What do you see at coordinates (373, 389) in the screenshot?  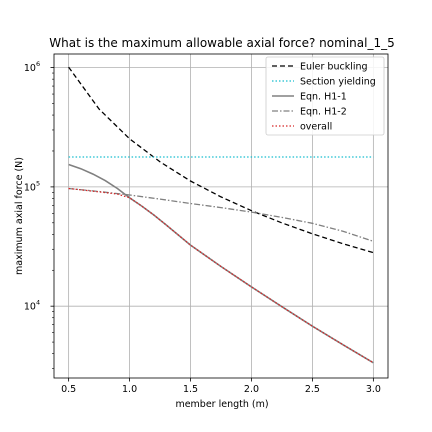 I see `x-tick-label: 3.0` at bounding box center [373, 389].